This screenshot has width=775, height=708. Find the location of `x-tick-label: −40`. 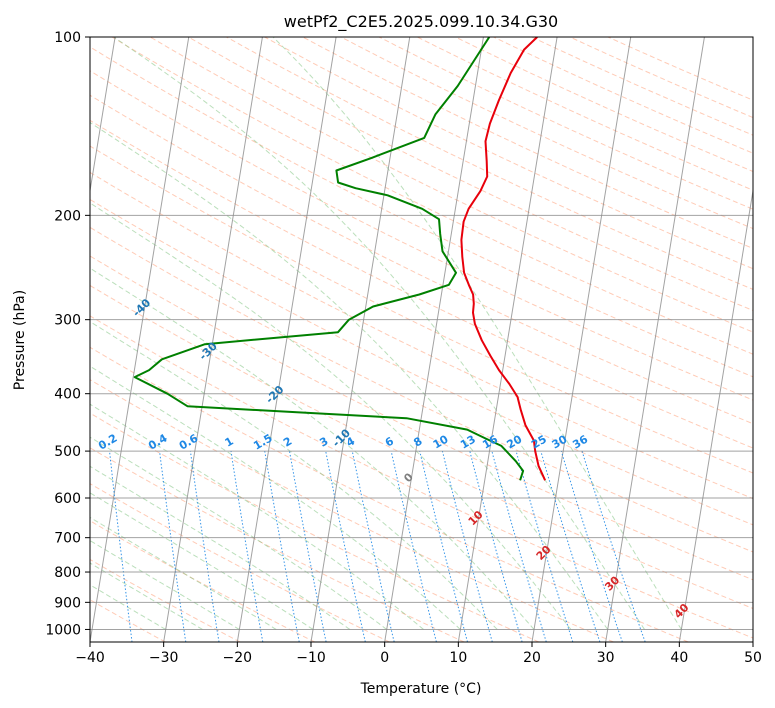

x-tick-label: −40 is located at coordinates (90, 658).